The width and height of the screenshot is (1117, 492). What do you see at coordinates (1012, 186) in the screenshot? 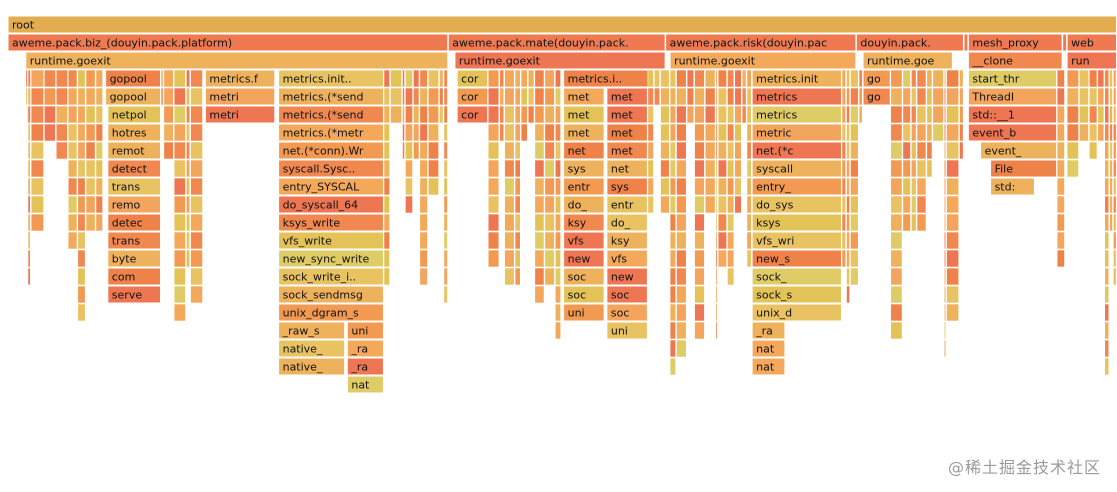
I see `flame-frame: std:` at bounding box center [1012, 186].